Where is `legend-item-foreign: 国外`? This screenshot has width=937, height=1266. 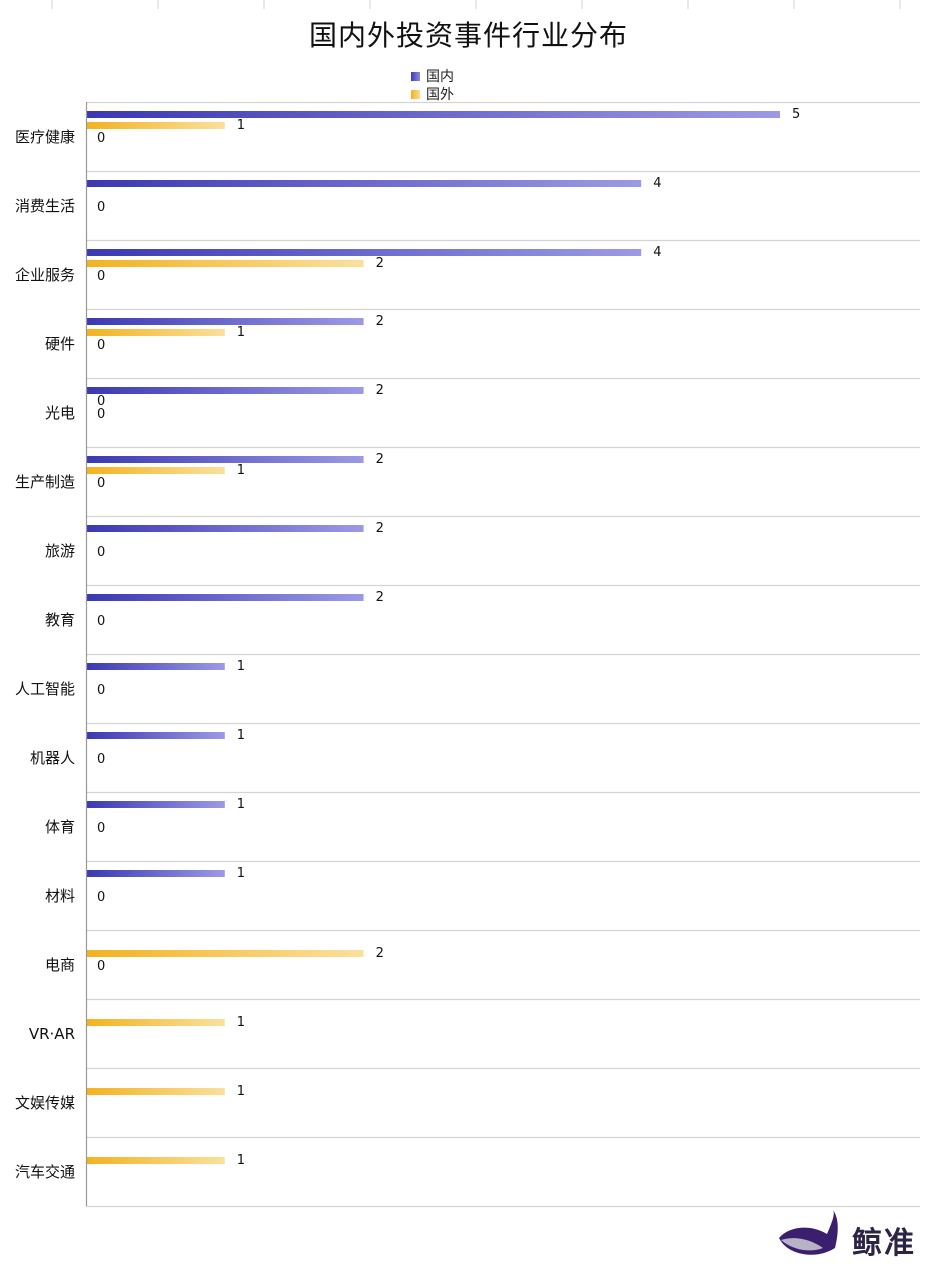
legend-item-foreign: 国外 is located at coordinates (432, 94).